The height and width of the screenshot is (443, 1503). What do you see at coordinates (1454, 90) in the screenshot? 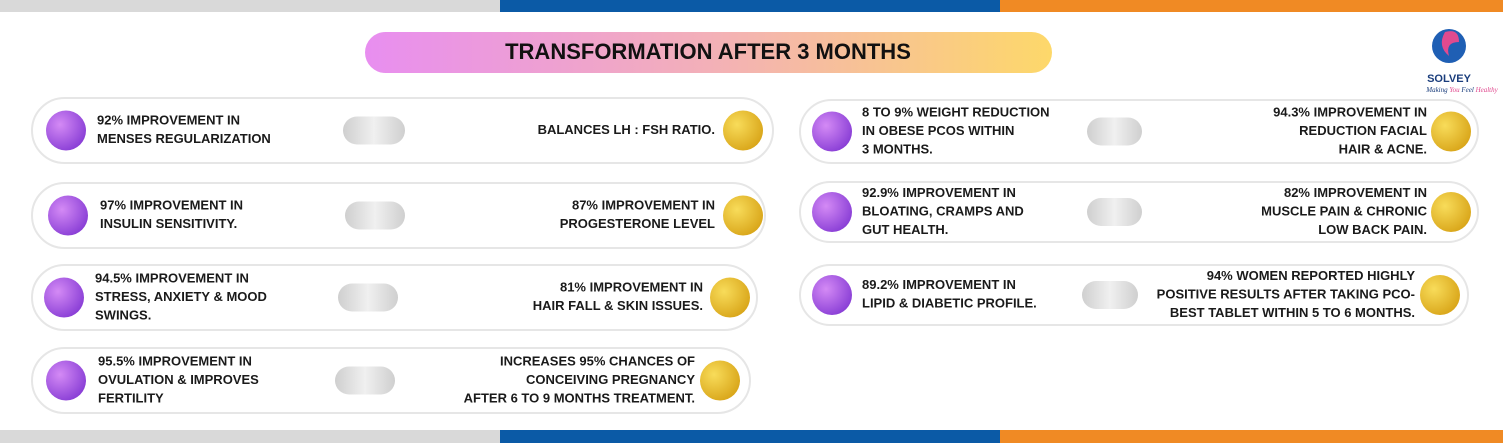
I see `tagline-word: You` at bounding box center [1454, 90].